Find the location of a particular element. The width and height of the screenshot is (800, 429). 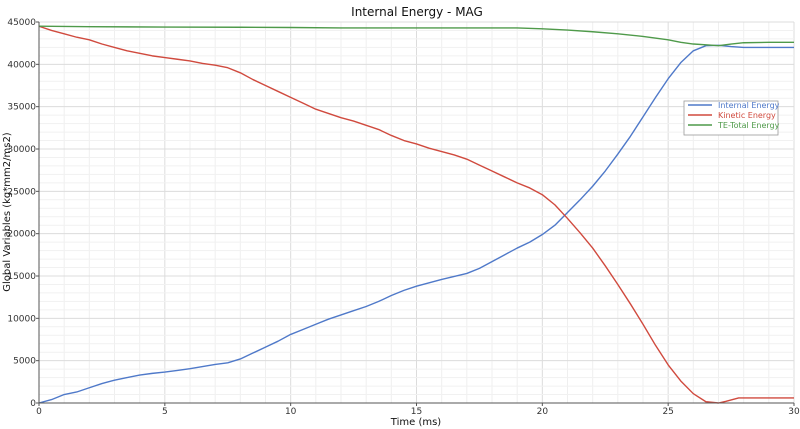

y-tick-label: 35000 is located at coordinates (21, 108).